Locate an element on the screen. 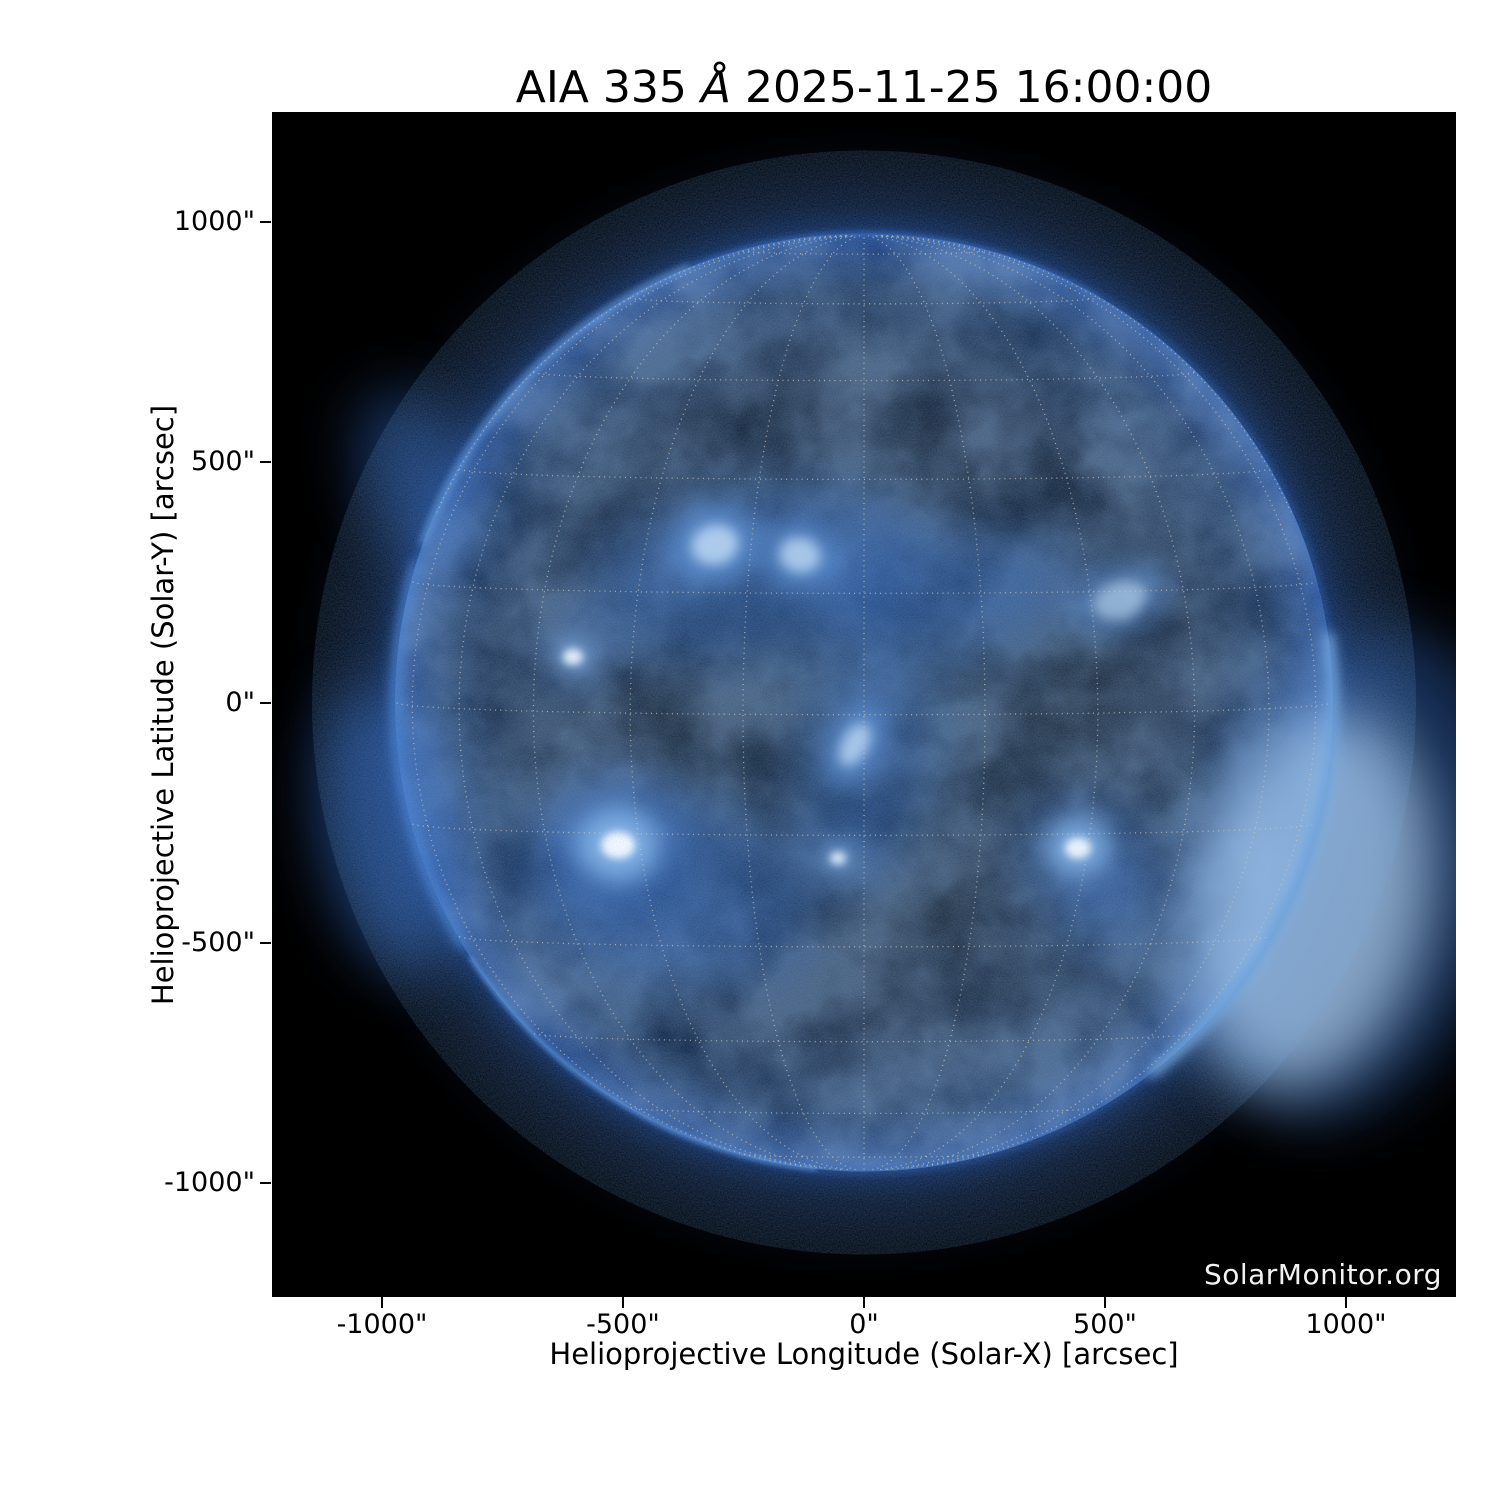 The image size is (1500, 1500). y-tick-label: -1000" is located at coordinates (209, 1182).